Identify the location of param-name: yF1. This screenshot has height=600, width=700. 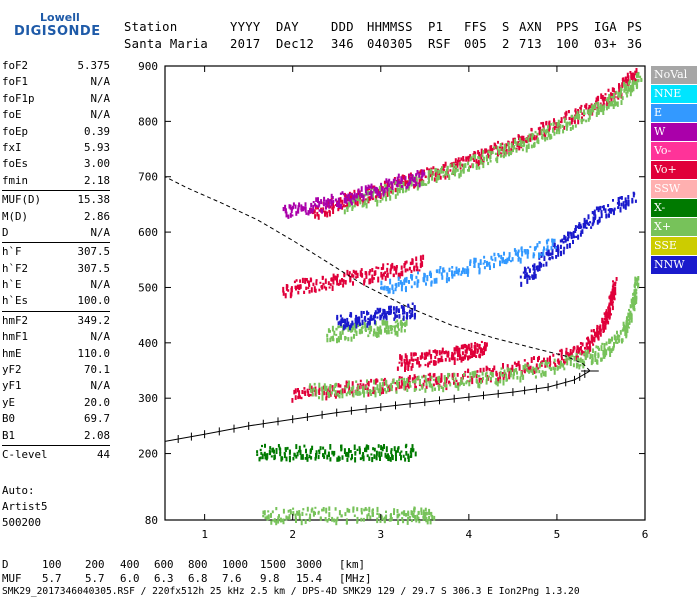
(12, 386).